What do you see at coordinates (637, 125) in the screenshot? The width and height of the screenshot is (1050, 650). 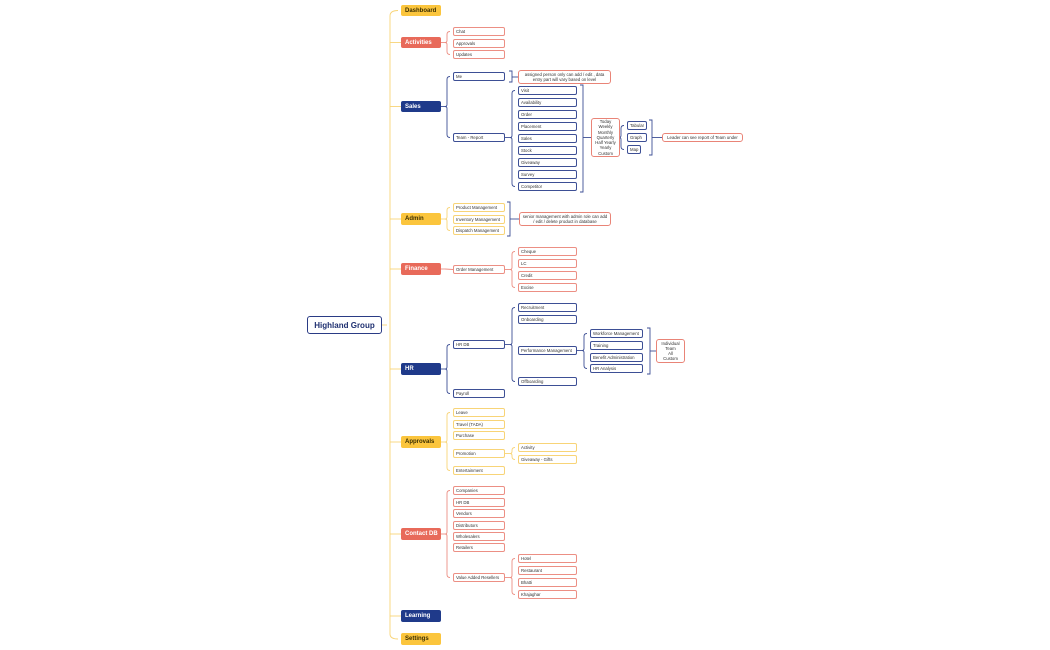 I see `node-tabular: Tabular` at bounding box center [637, 125].